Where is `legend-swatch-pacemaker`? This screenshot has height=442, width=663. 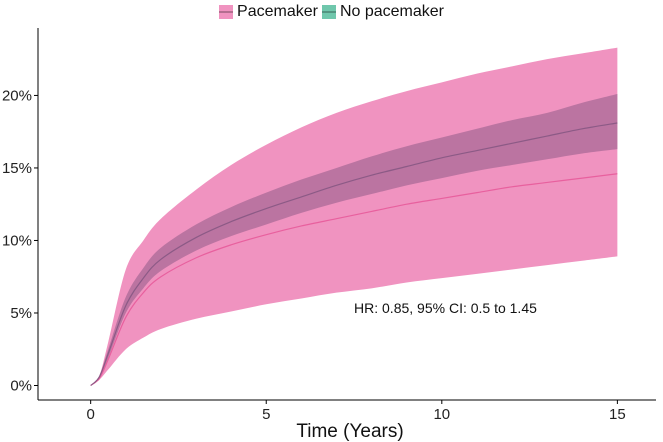 legend-swatch-pacemaker is located at coordinates (226, 12).